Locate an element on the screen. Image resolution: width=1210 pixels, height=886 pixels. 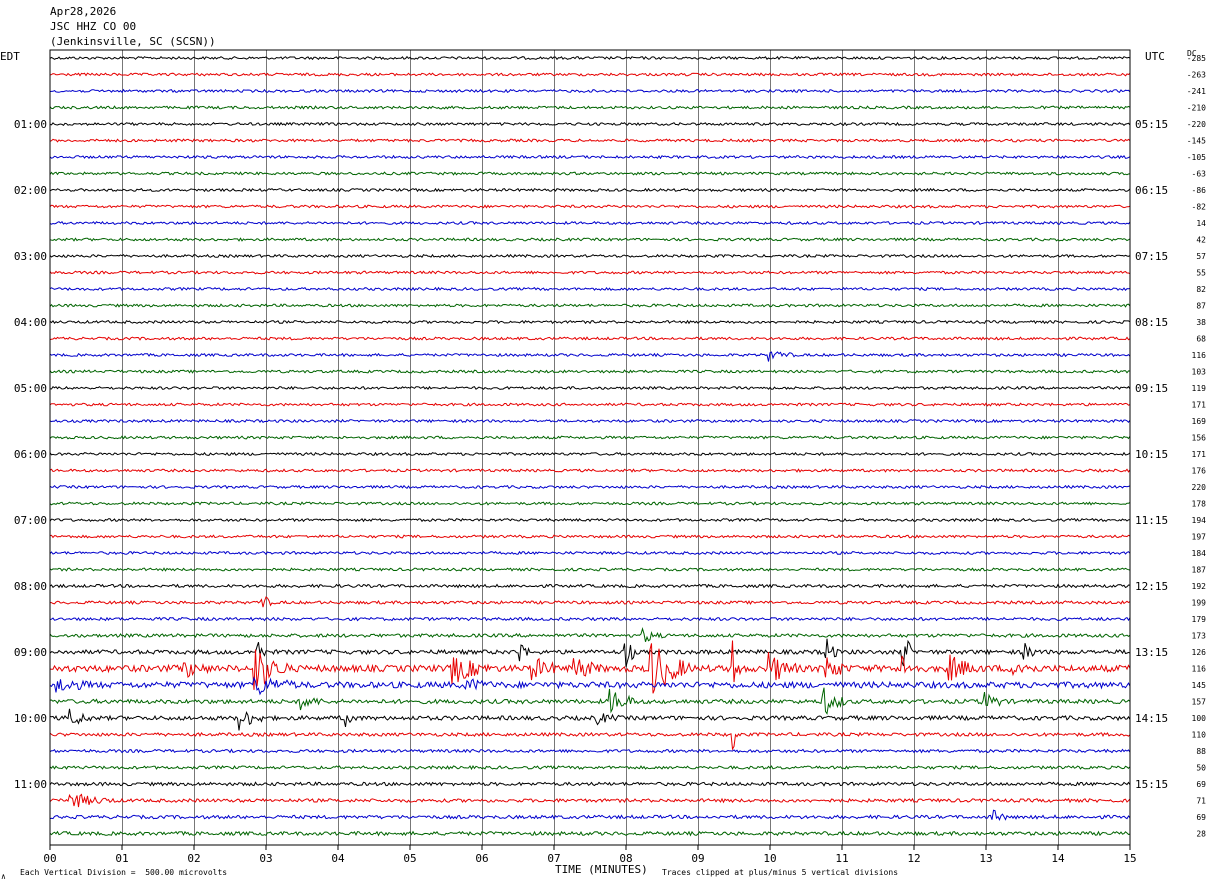
dc-offset-label: -86 is located at coordinates (1199, 190).